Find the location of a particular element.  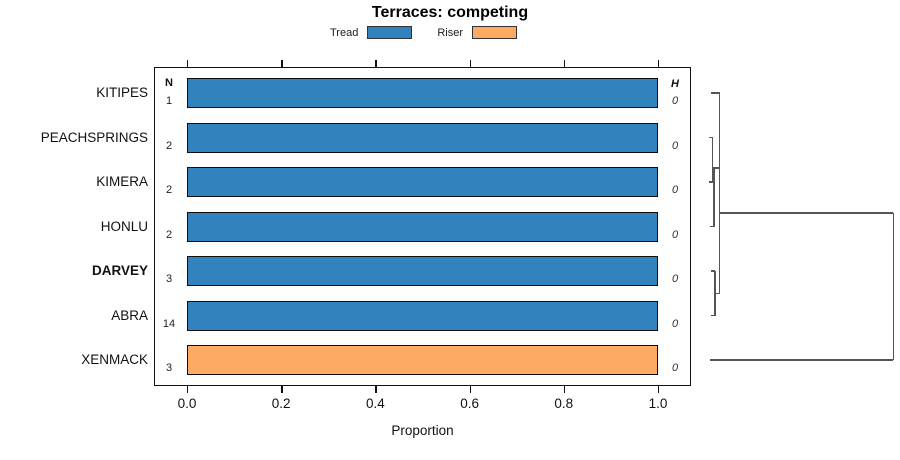

bar-xenmack is located at coordinates (422, 360).